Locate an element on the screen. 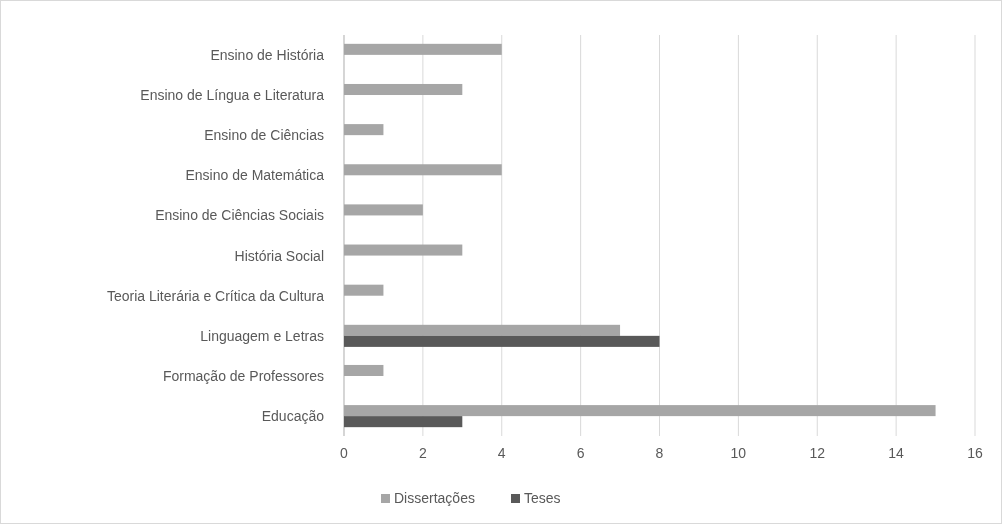 The height and width of the screenshot is (524, 1002). x-tick-label: 0 is located at coordinates (344, 453).